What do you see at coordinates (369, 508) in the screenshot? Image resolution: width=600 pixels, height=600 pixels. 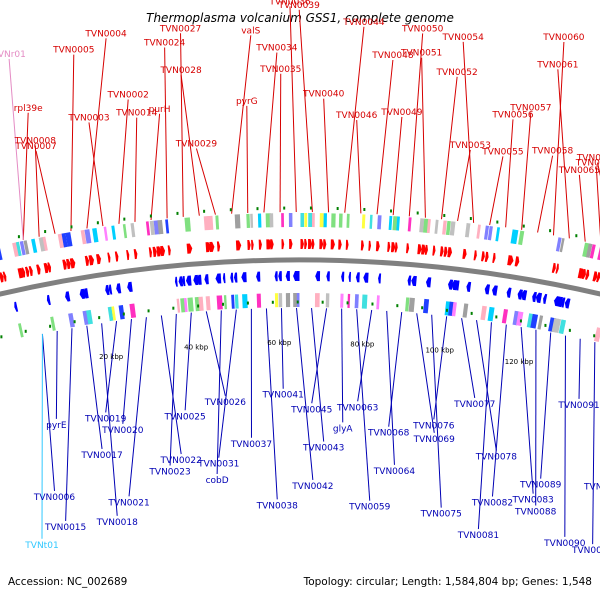 I see `gene-label: TVN0059` at bounding box center [369, 508].